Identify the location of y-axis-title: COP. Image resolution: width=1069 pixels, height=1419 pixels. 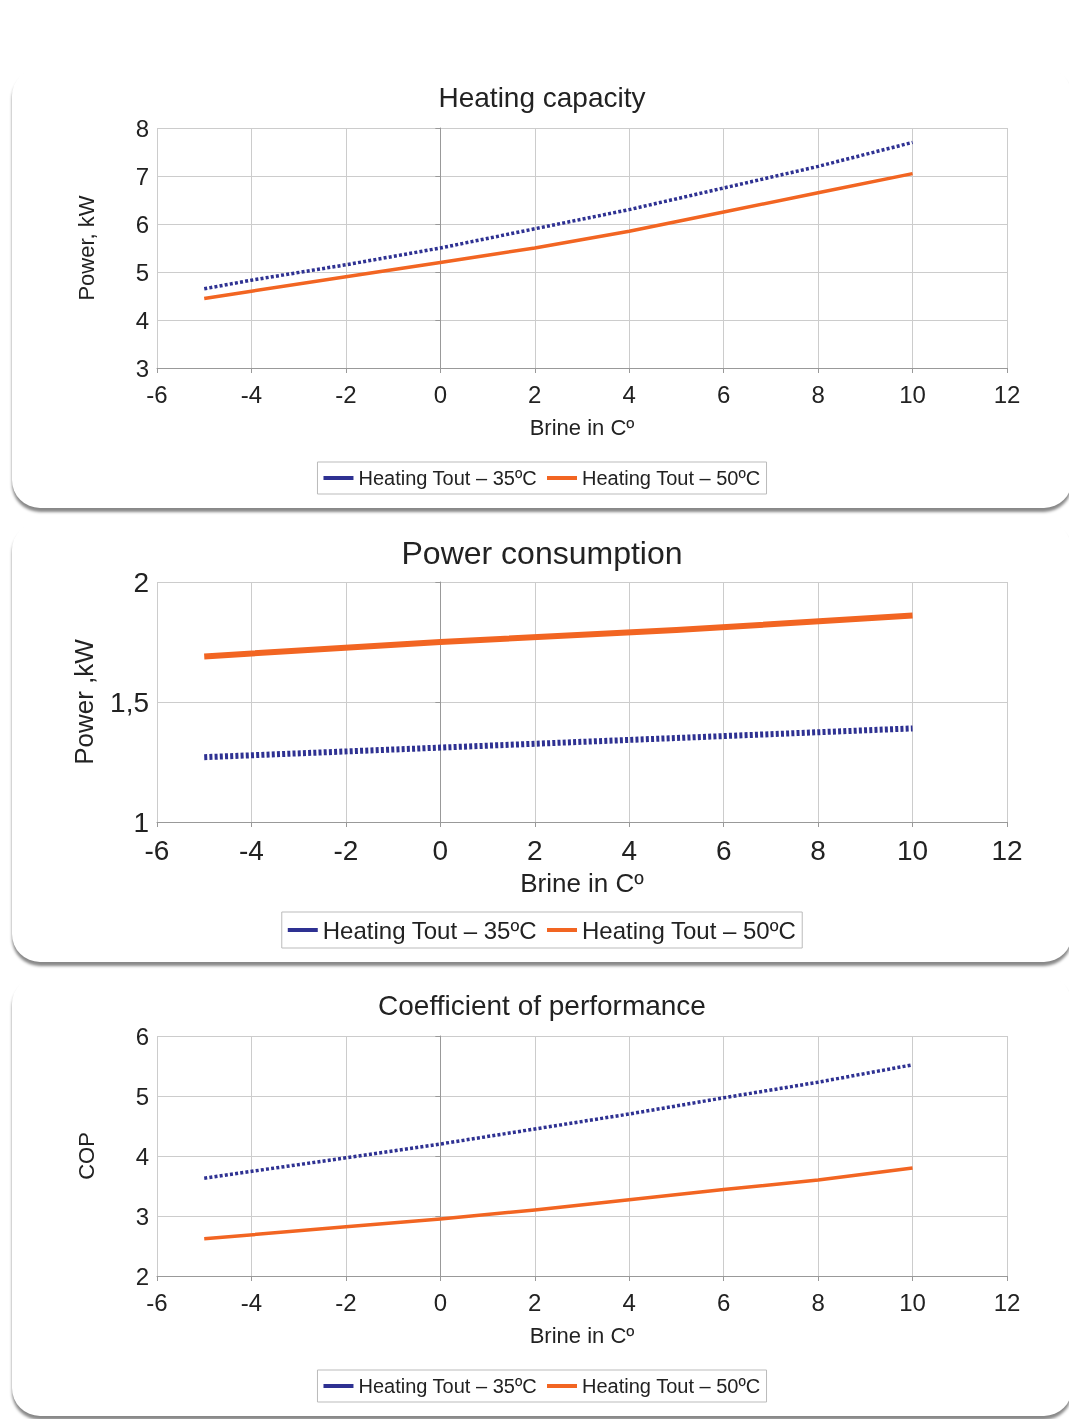
(86, 1156).